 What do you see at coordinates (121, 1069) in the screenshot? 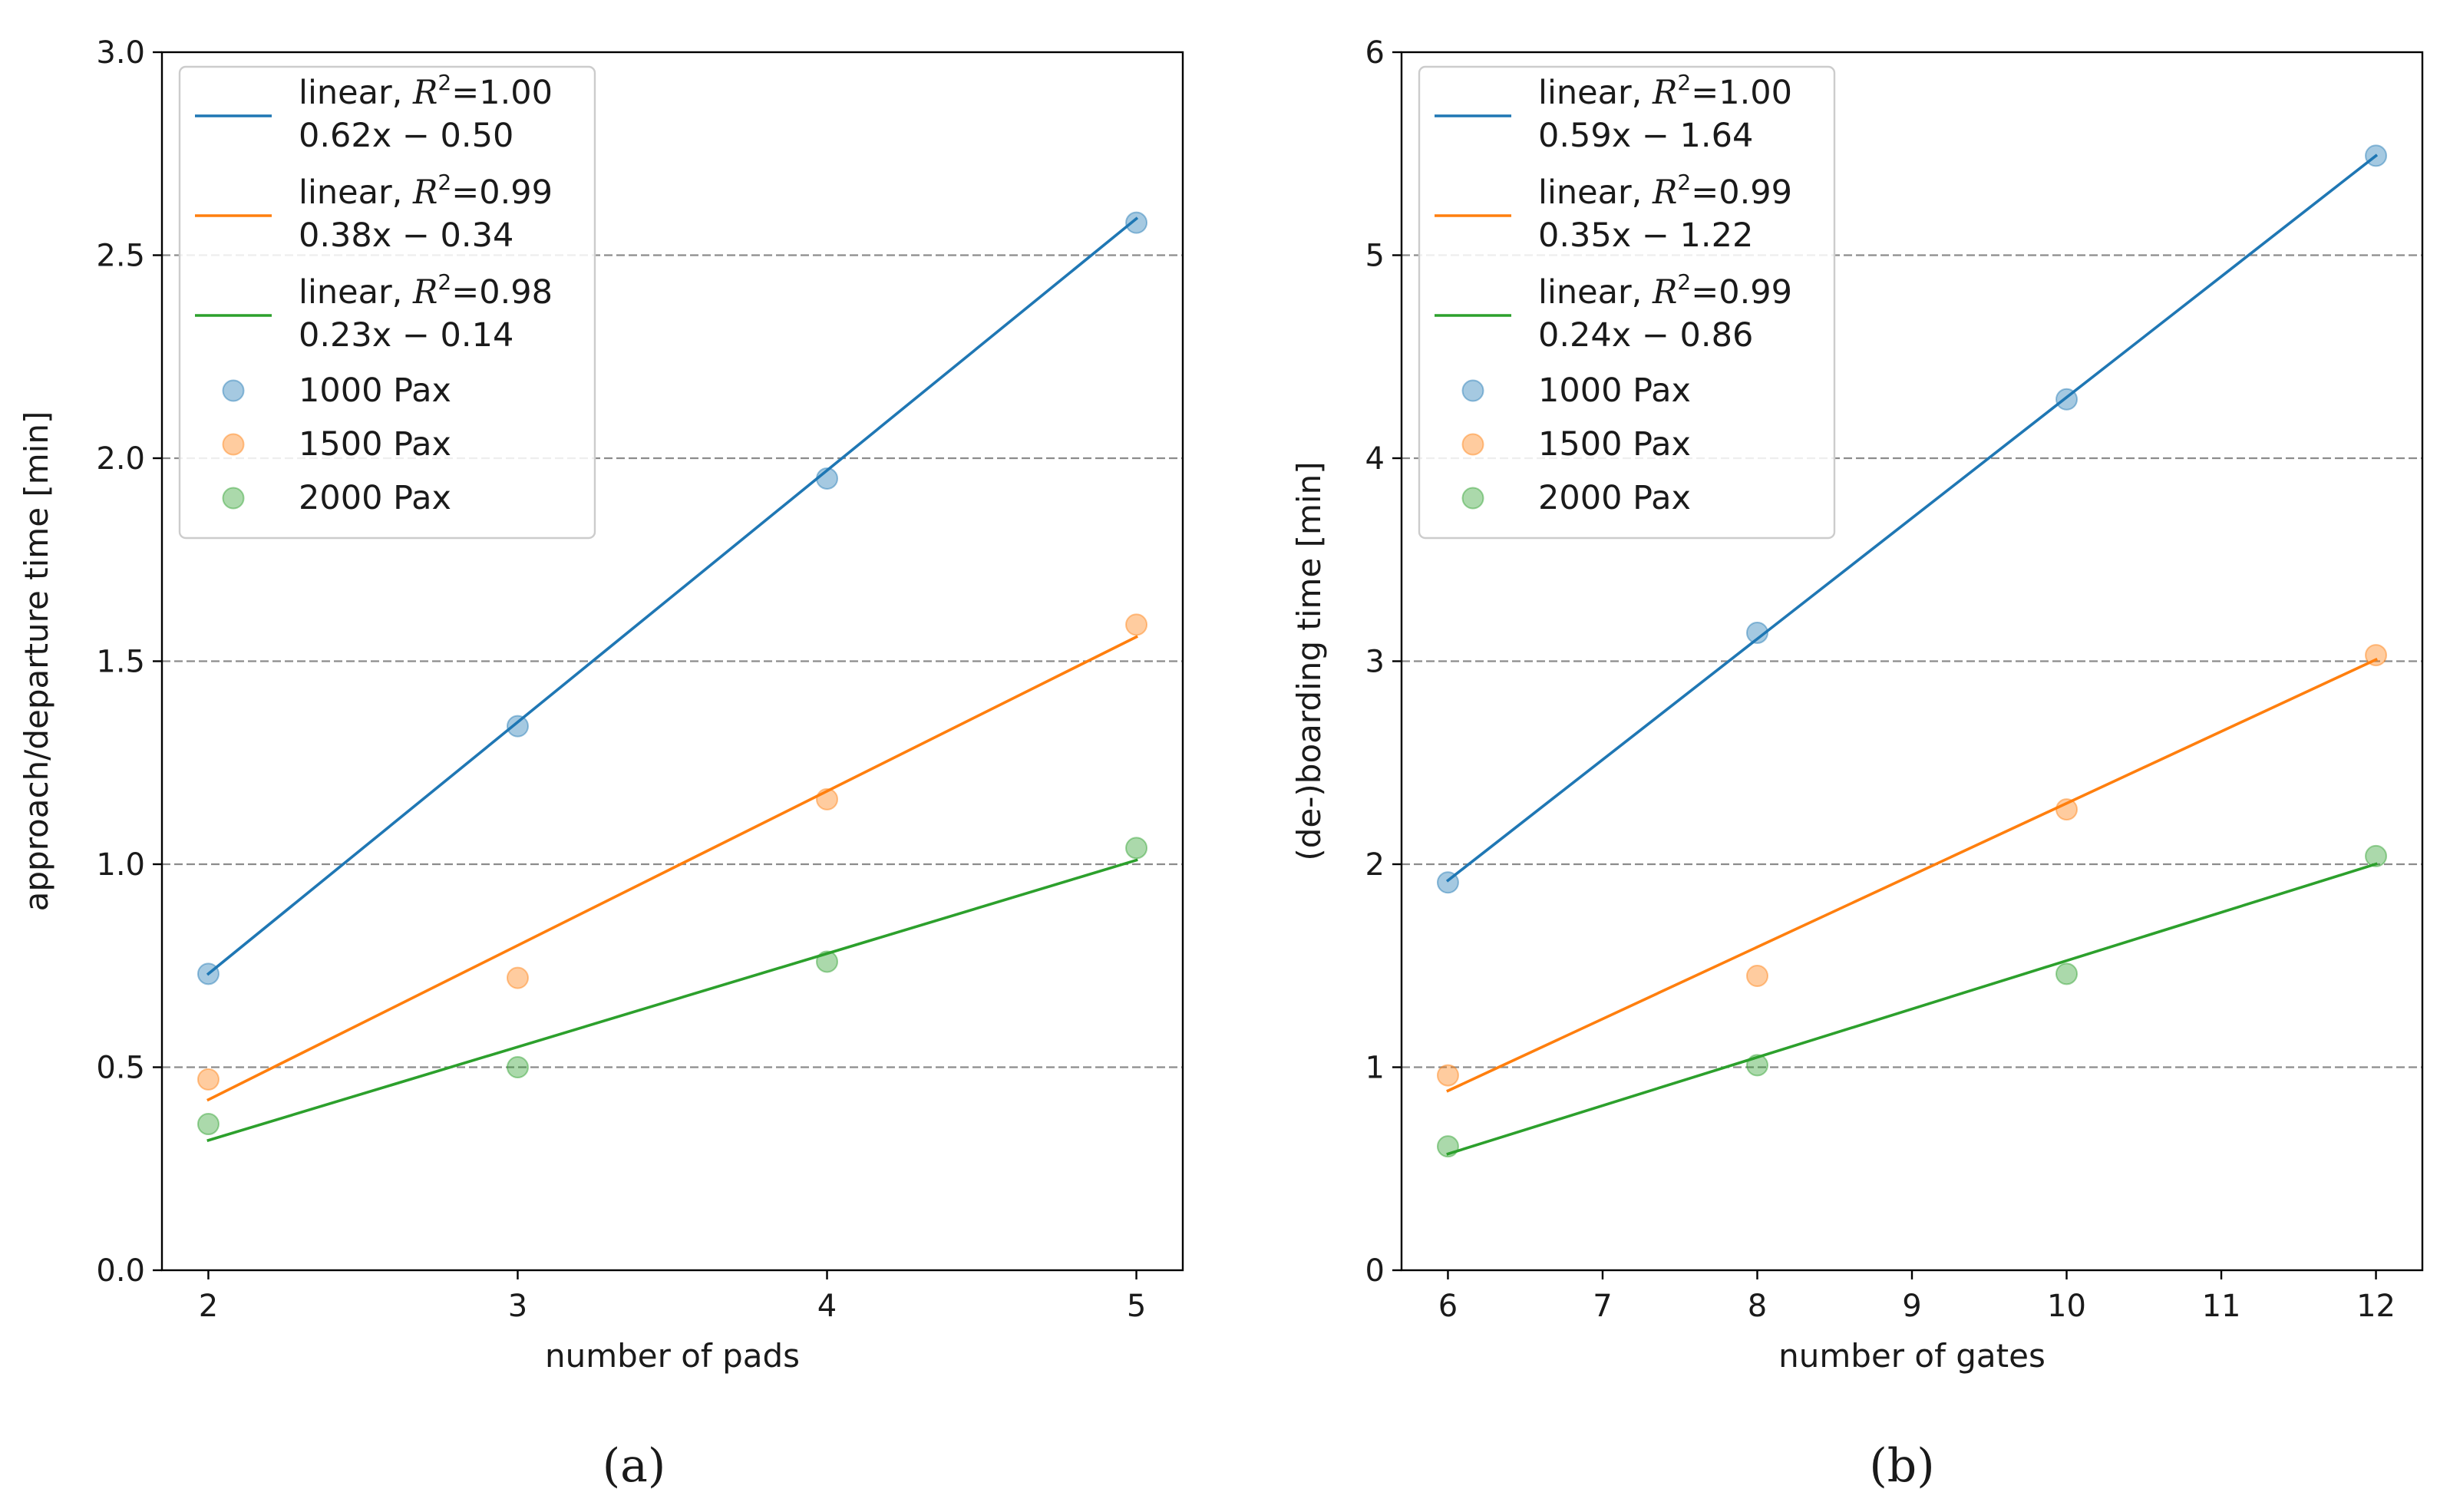
I see `y-tick-label: 0.5` at bounding box center [121, 1069].